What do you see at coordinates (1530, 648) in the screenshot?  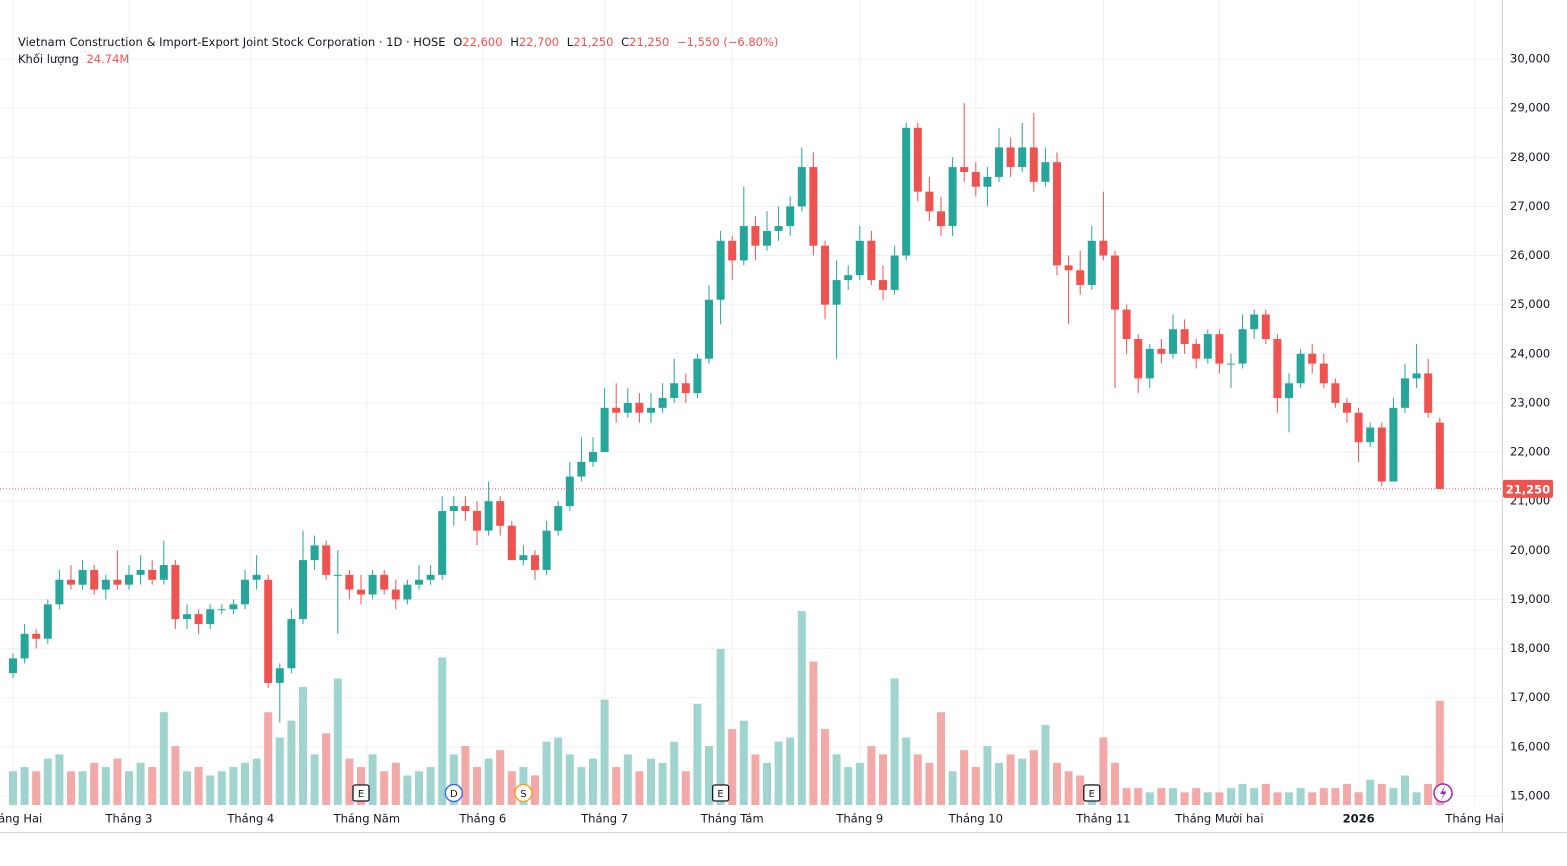 I see `y-tick-label: 18,000` at bounding box center [1530, 648].